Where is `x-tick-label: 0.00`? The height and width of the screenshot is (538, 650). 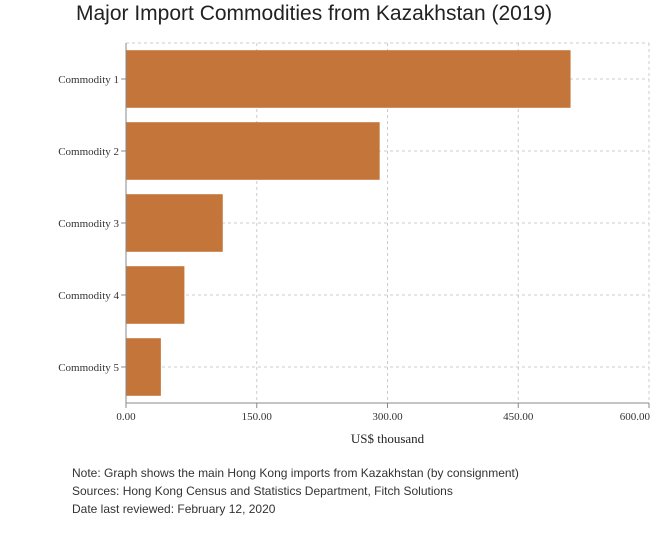
x-tick-label: 0.00 is located at coordinates (126, 417).